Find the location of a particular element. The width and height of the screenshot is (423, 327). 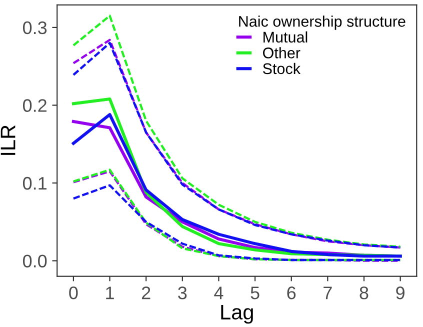

legend-label: Mutual is located at coordinates (286, 37).